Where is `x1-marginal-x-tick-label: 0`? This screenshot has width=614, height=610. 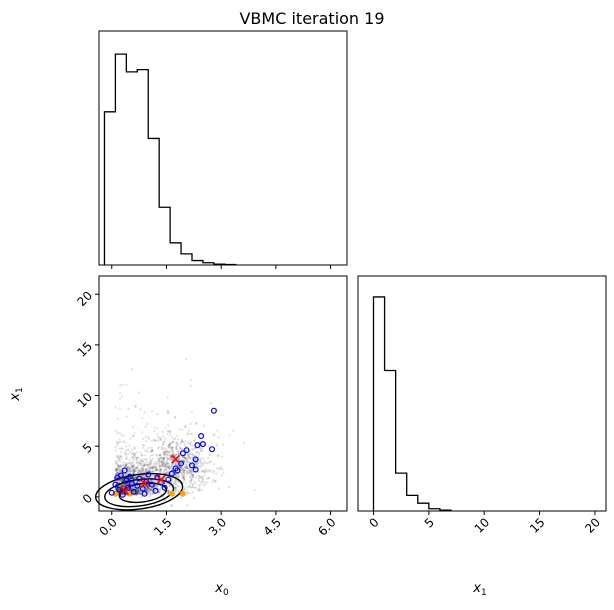 x1-marginal-x-tick-label: 0 is located at coordinates (373, 522).